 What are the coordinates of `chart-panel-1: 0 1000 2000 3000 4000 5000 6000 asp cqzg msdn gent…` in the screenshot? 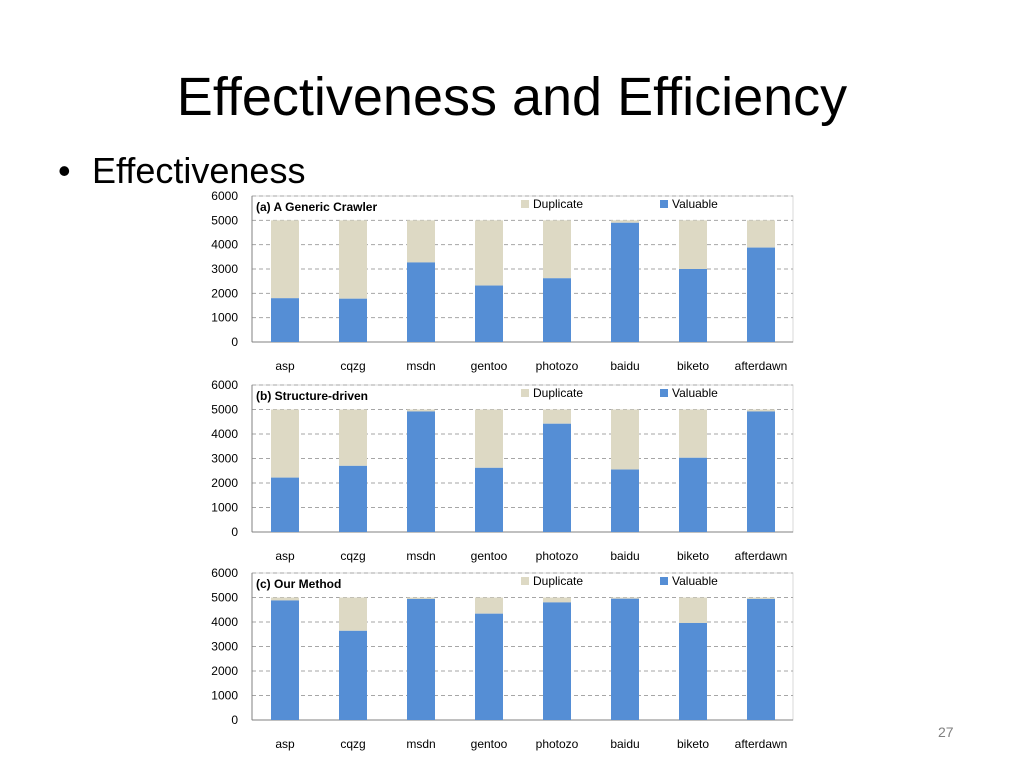 It's located at (502, 281).